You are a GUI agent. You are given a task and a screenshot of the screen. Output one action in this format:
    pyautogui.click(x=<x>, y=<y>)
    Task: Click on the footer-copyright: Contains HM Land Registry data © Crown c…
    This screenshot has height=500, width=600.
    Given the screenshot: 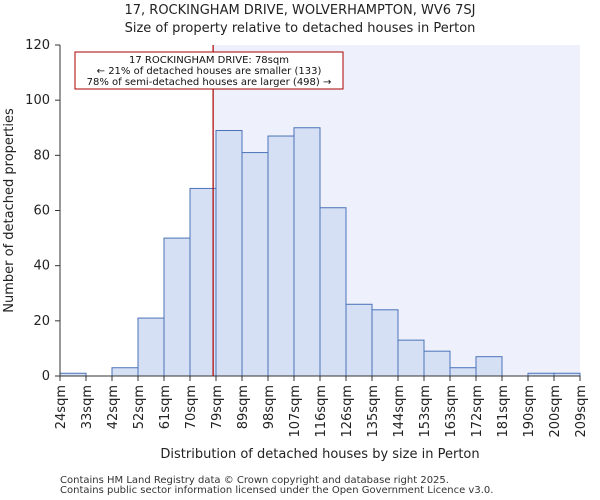 What is the action you would take?
    pyautogui.click(x=254, y=480)
    